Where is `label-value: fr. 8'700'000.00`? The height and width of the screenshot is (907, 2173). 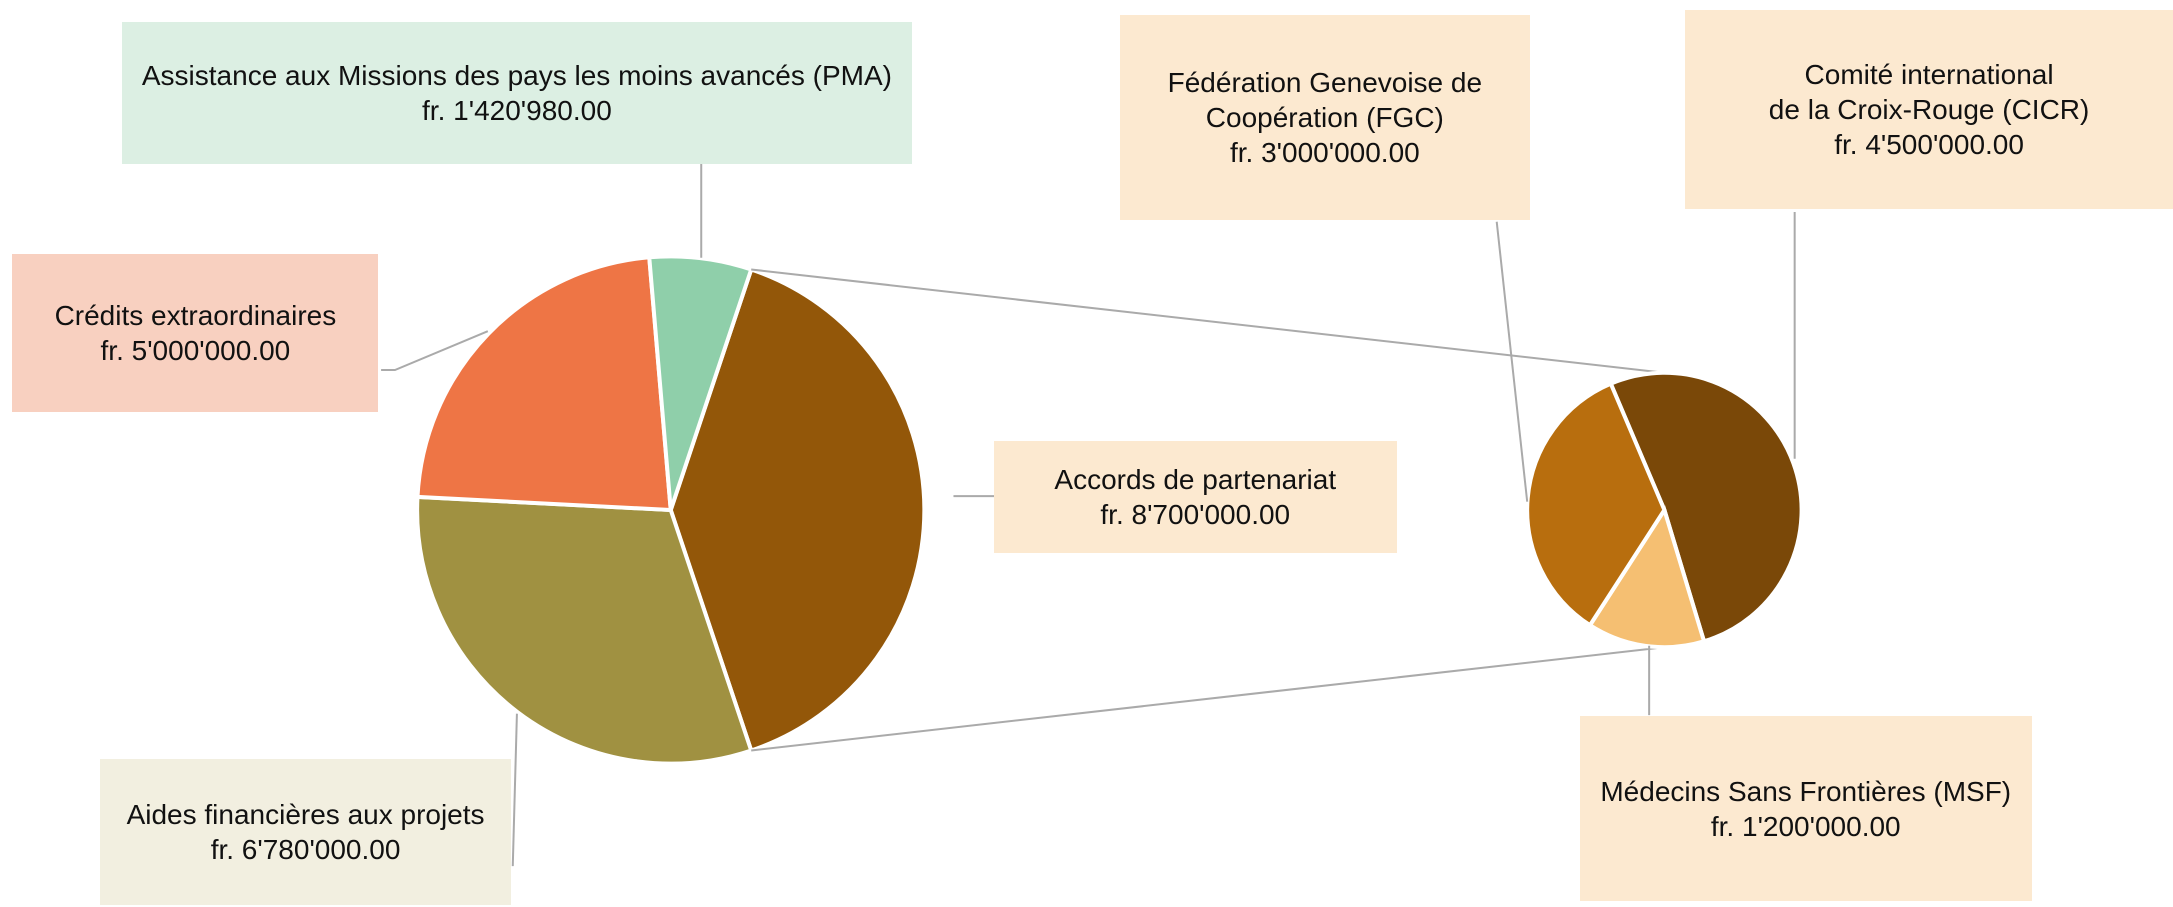
label-value: fr. 8'700'000.00 is located at coordinates (1195, 514).